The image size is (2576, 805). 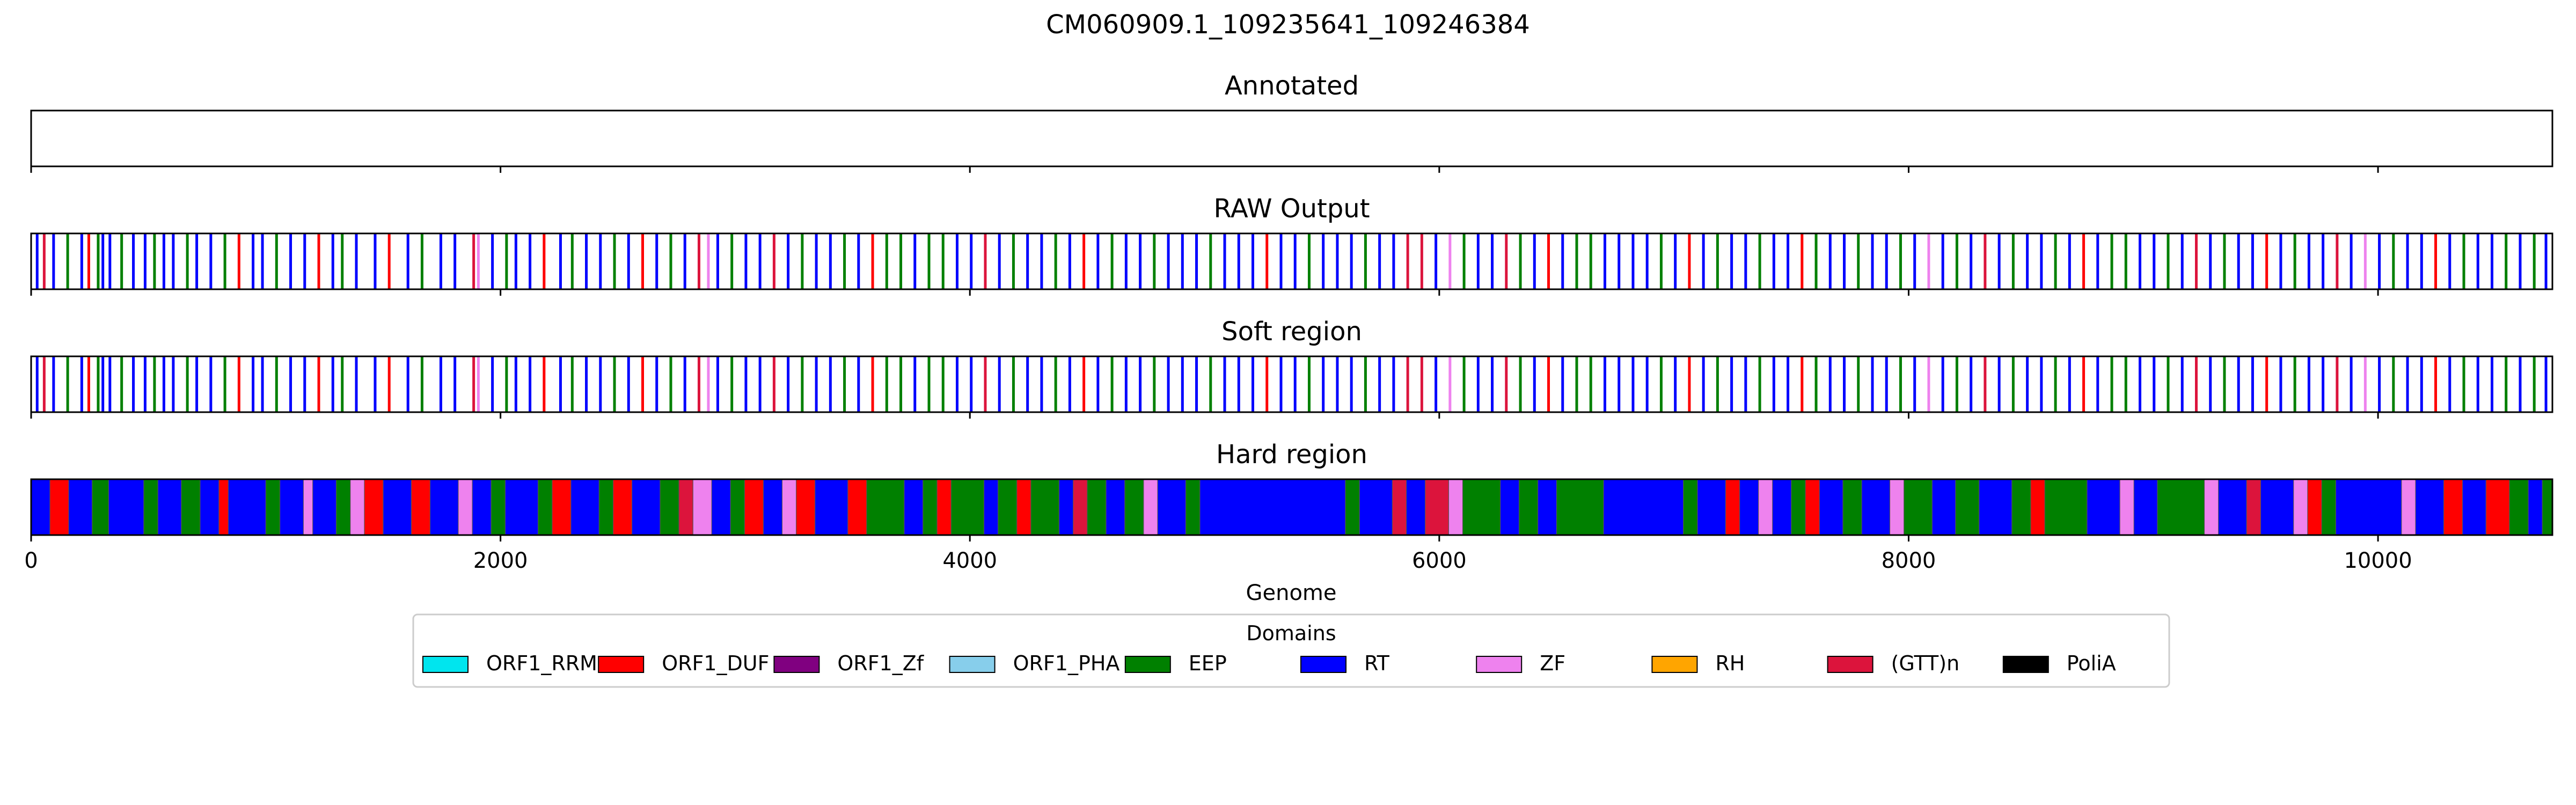 I want to click on panel-hard-region: Hard region, so click(x=1291, y=490).